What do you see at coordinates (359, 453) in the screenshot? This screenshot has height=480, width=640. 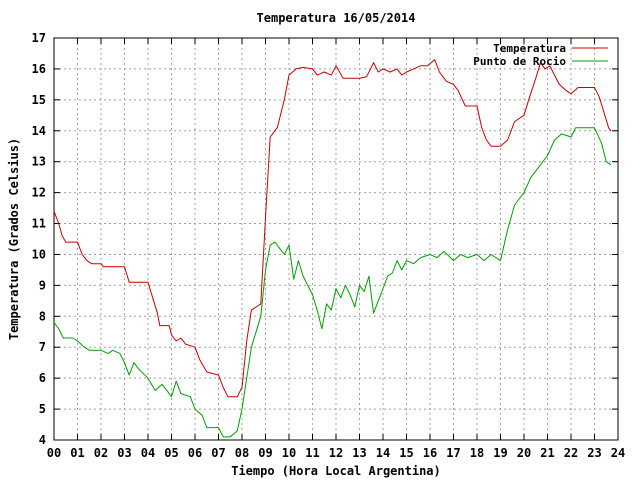 I see `x-tick-label-13: 13` at bounding box center [359, 453].